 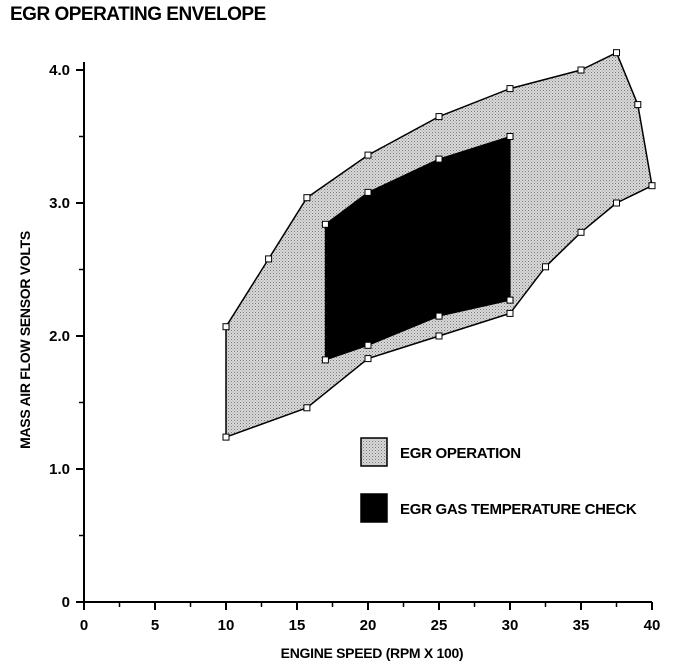 I want to click on y-axis-title: MASS AIR FLOW SENSOR VOLTS, so click(x=25, y=340).